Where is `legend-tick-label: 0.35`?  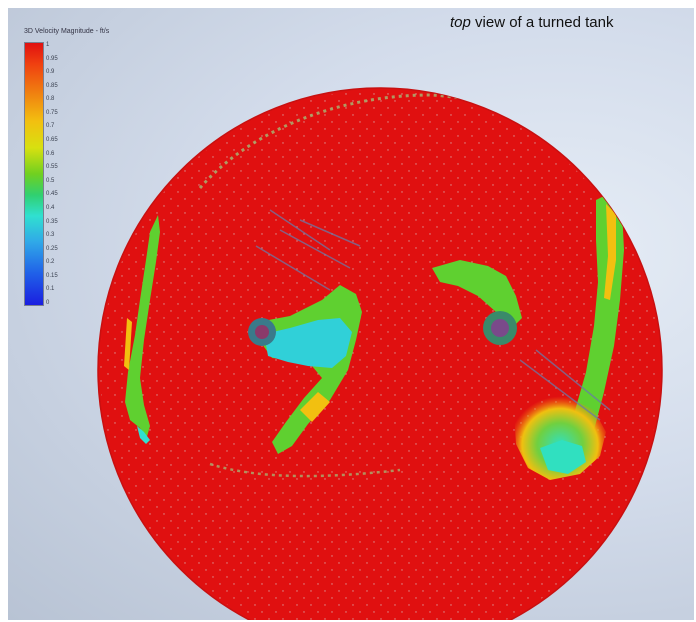 legend-tick-label: 0.35 is located at coordinates (52, 221).